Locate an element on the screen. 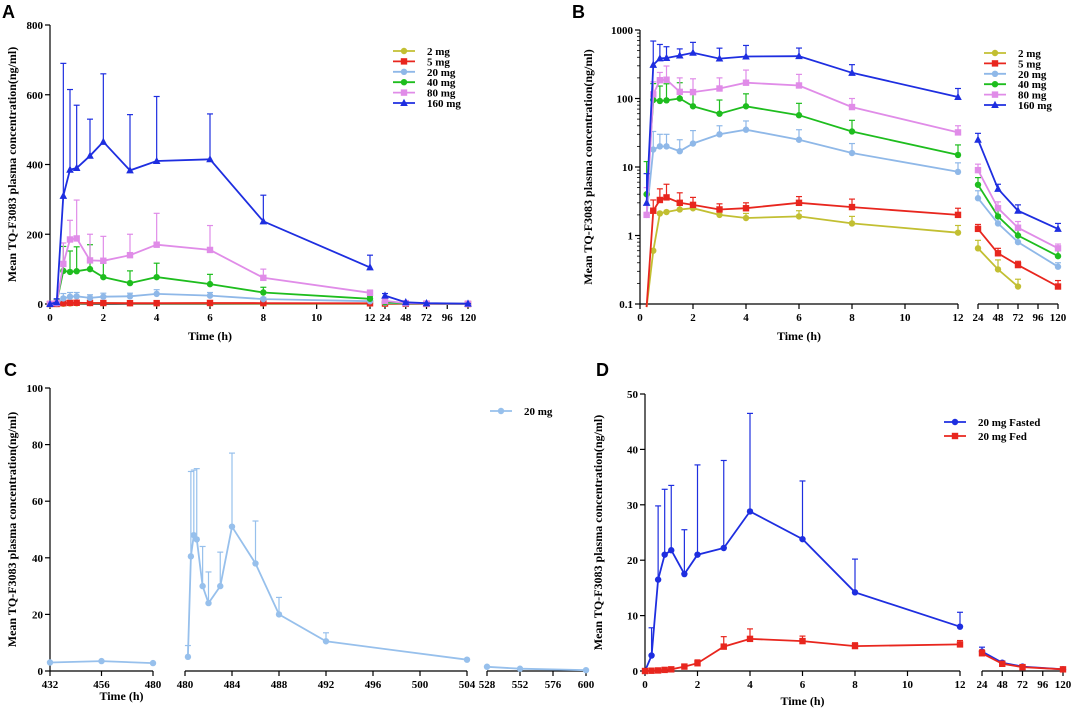 This screenshot has width=1072, height=715. legend-label: 40 mg is located at coordinates (441, 83).